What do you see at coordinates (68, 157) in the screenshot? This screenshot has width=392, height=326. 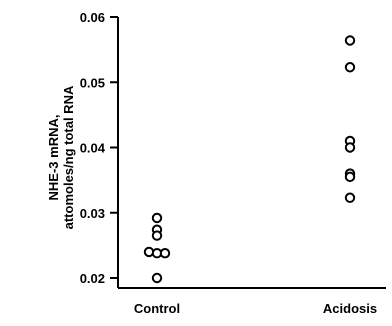 I see `y-axis-label-line: attomoles/ng total RNA` at bounding box center [68, 157].